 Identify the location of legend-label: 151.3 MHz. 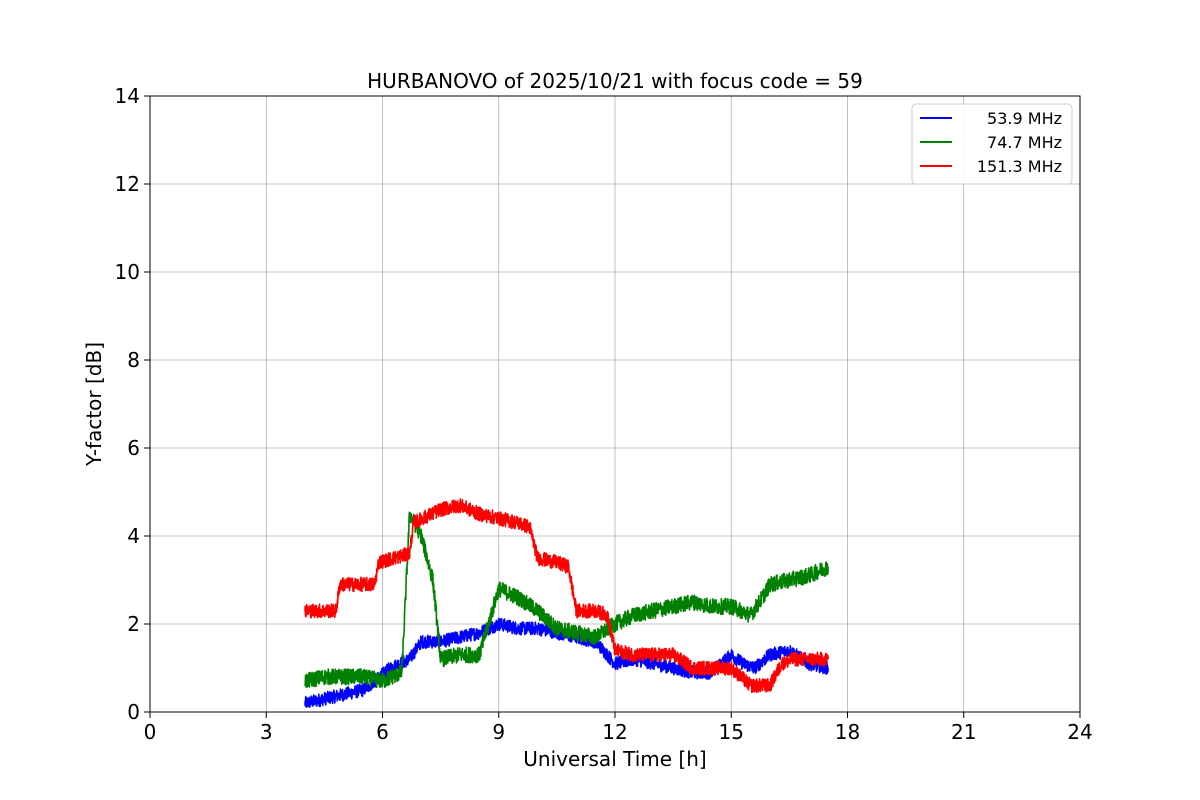
(1019, 166).